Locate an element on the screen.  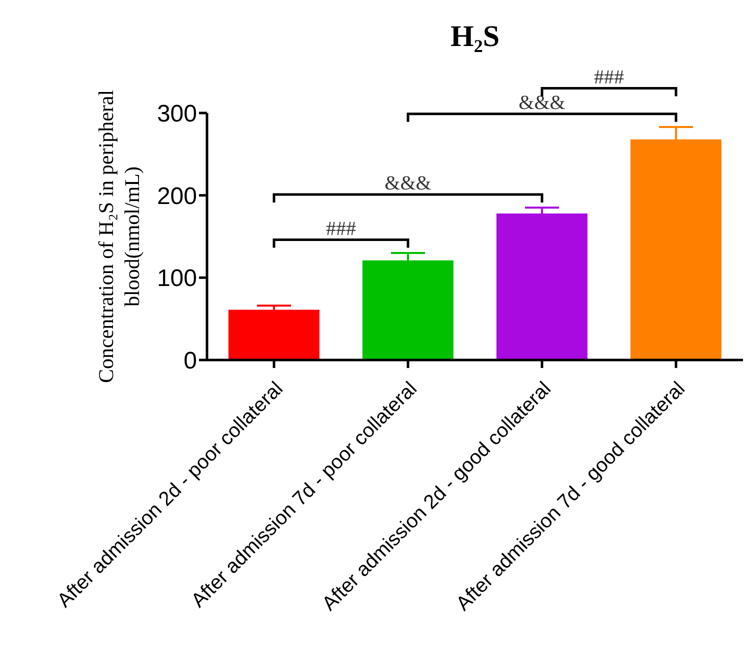
y-tick-label: 200 is located at coordinates (176, 196).